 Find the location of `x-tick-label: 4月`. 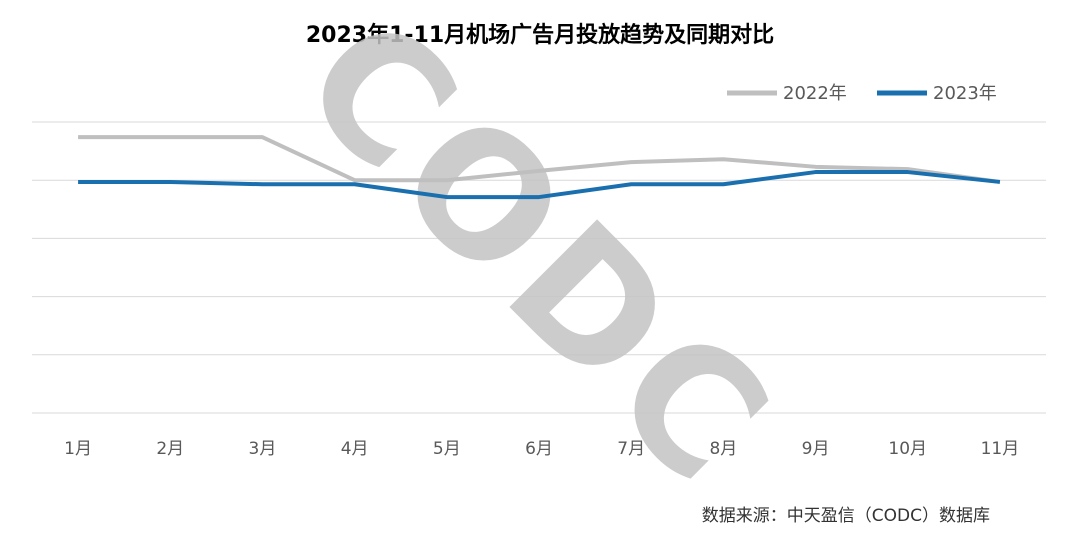

x-tick-label: 4月 is located at coordinates (355, 449).